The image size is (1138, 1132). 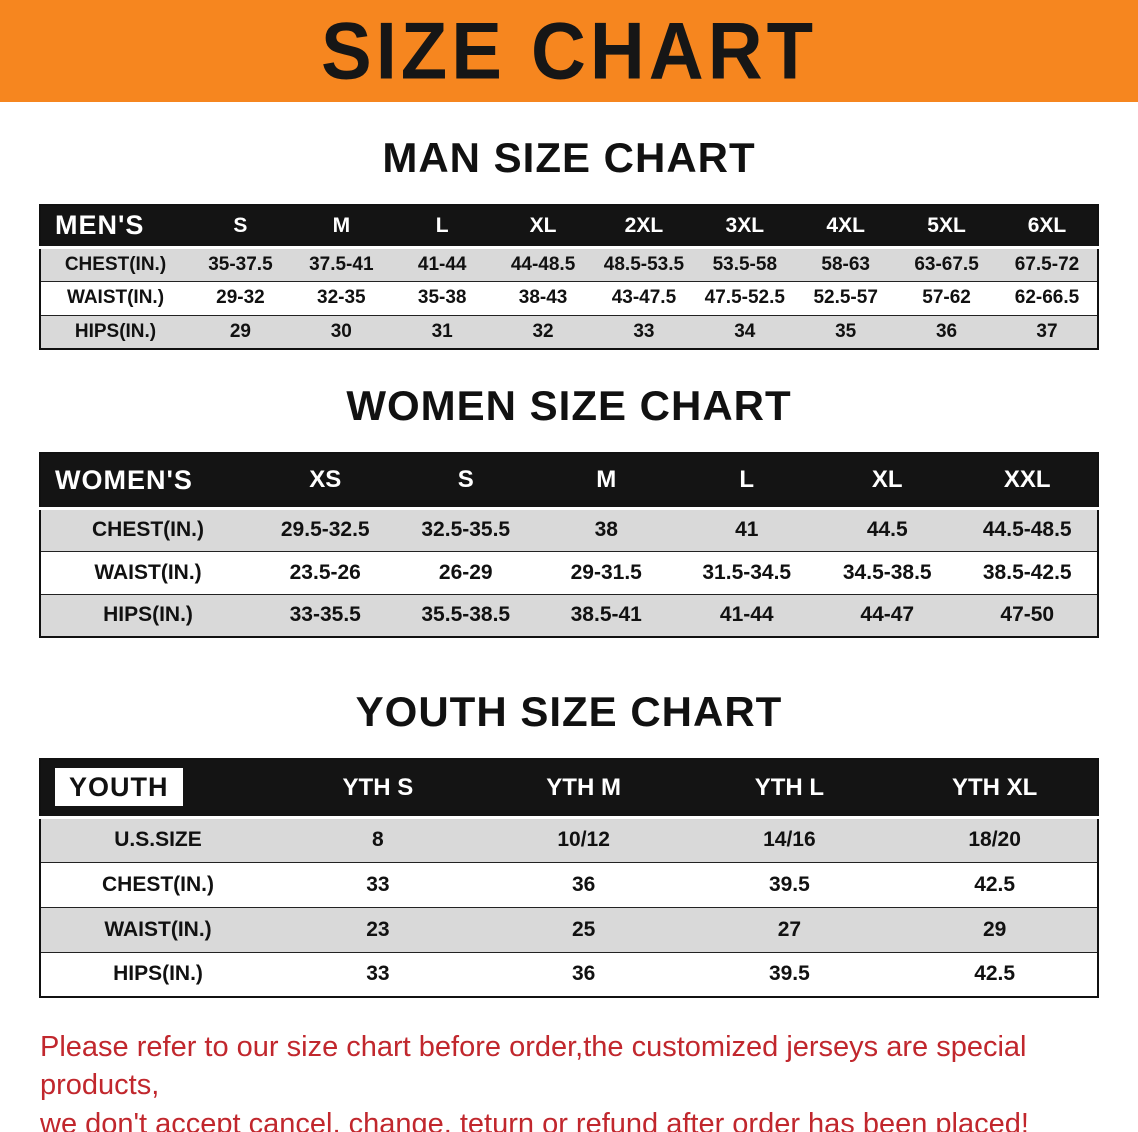 What do you see at coordinates (325, 481) in the screenshot?
I see `size-column-header: XS` at bounding box center [325, 481].